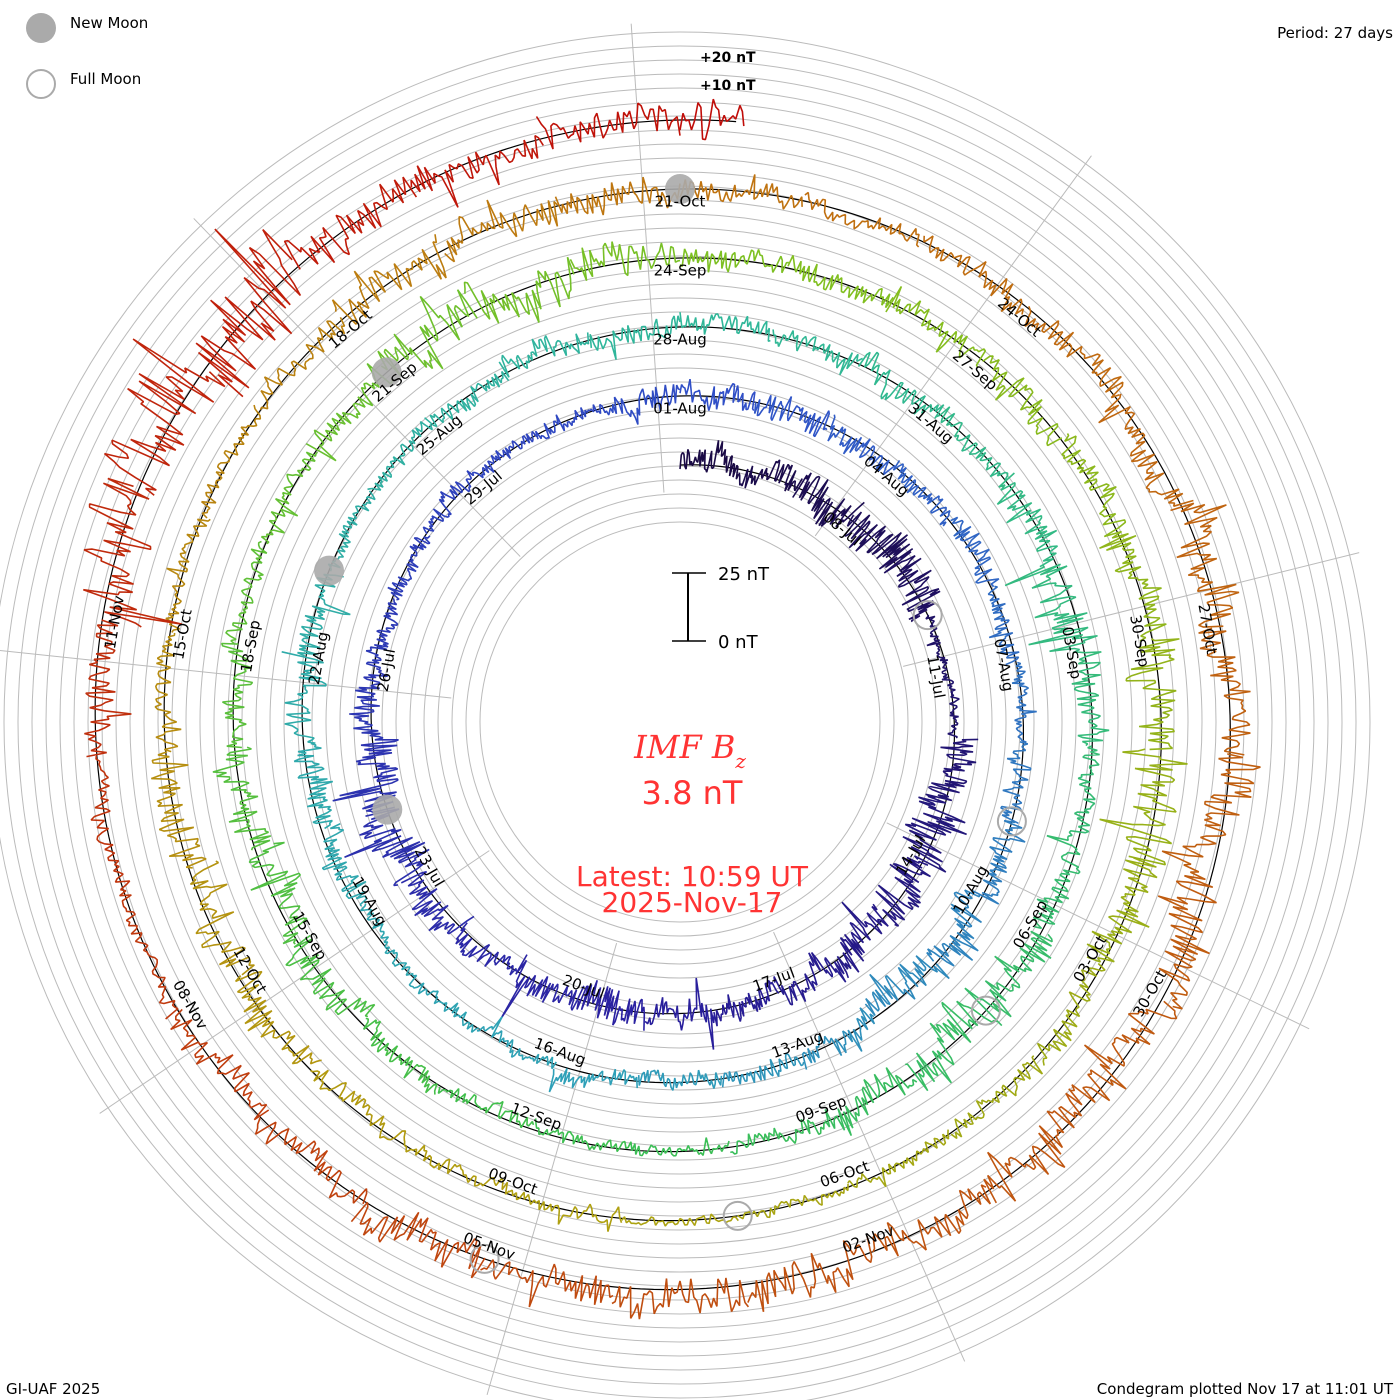 Image resolution: width=1400 pixels, height=1400 pixels. Describe the element at coordinates (560, 1051) in the screenshot. I see `date-label: 16-Aug` at that location.